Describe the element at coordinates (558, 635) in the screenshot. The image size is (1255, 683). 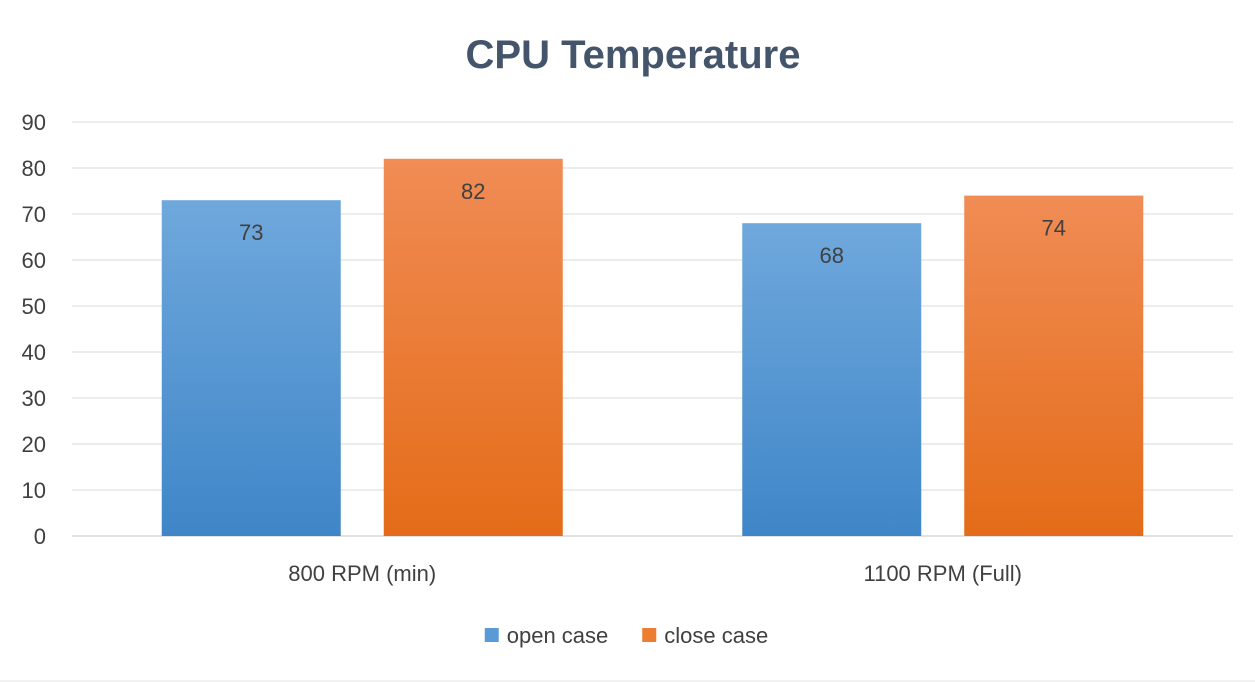
I see `legend-label: open case` at that location.